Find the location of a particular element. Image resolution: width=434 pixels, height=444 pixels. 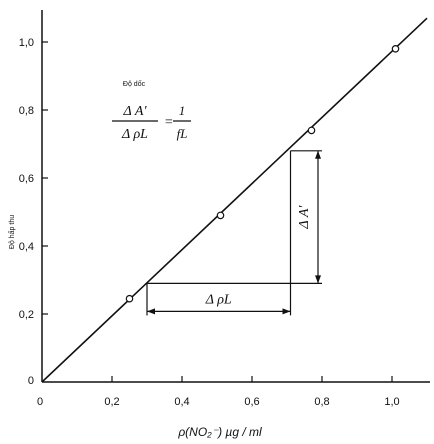

formula-rhs-numerator: 1 is located at coordinates (182, 110).